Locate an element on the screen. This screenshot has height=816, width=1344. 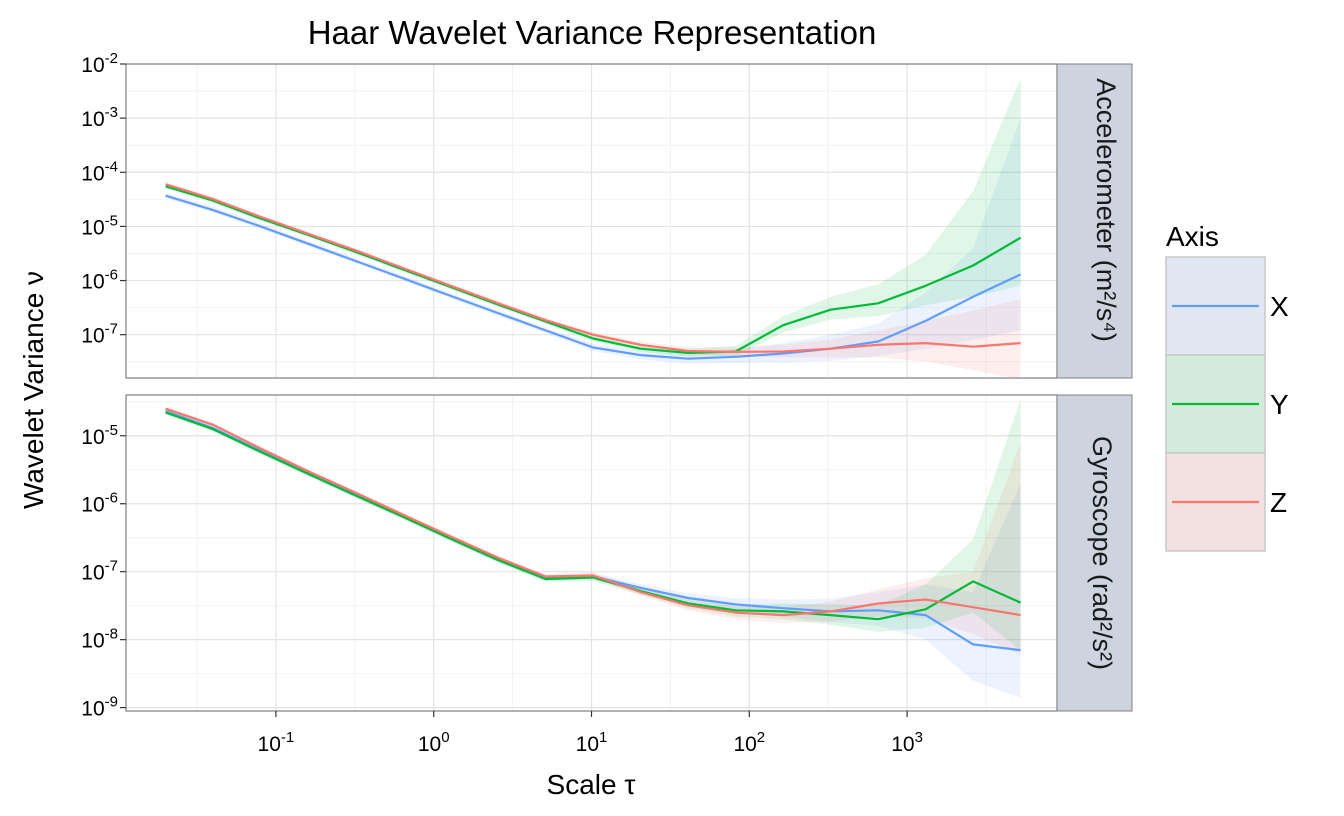
x-tick-label: 10⁰ is located at coordinates (434, 742).